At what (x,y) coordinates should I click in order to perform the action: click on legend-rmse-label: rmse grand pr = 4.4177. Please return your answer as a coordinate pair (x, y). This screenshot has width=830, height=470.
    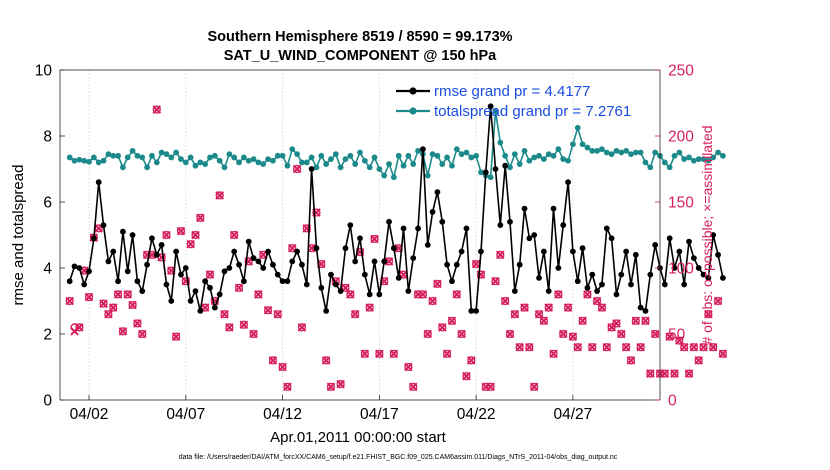
    Looking at the image, I should click on (512, 91).